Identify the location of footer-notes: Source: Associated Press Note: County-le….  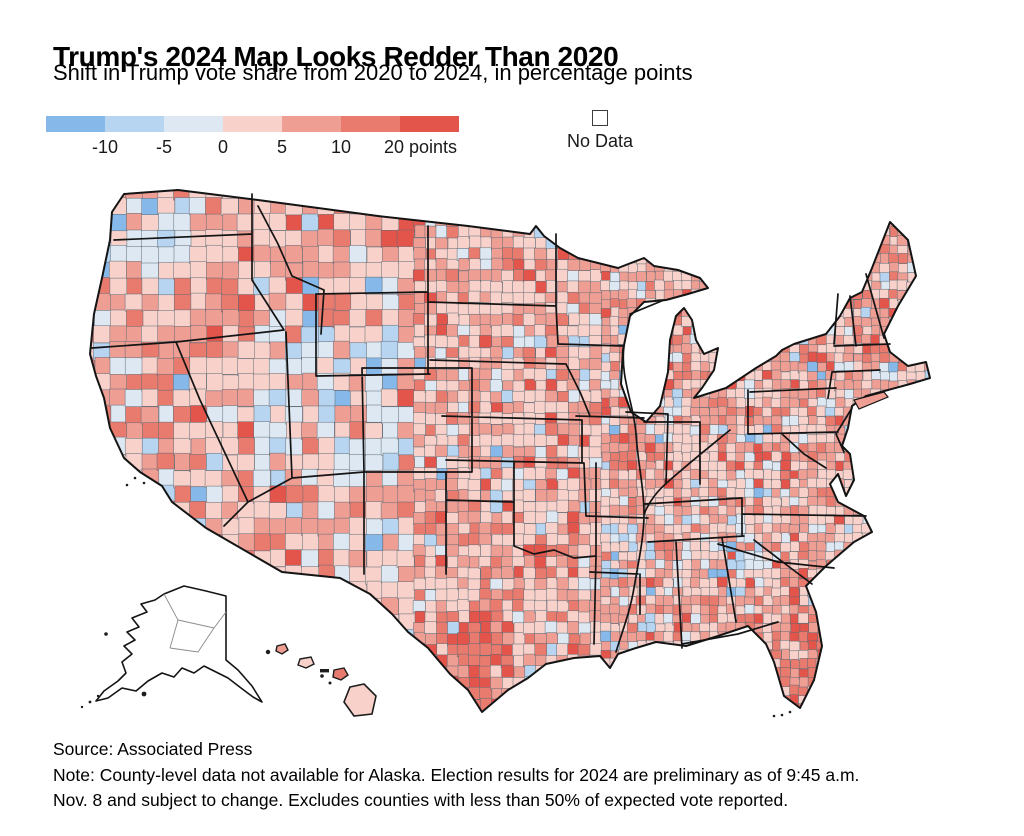
(456, 775).